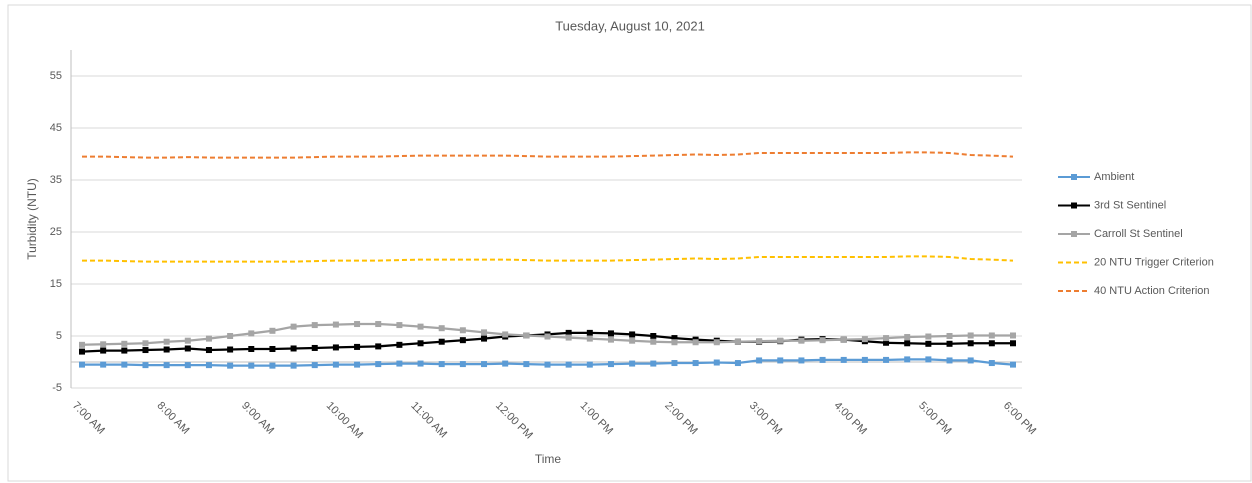 Image resolution: width=1252 pixels, height=483 pixels. Describe the element at coordinates (1152, 291) in the screenshot. I see `legend-label: 40 NTU Action Criterion` at that location.